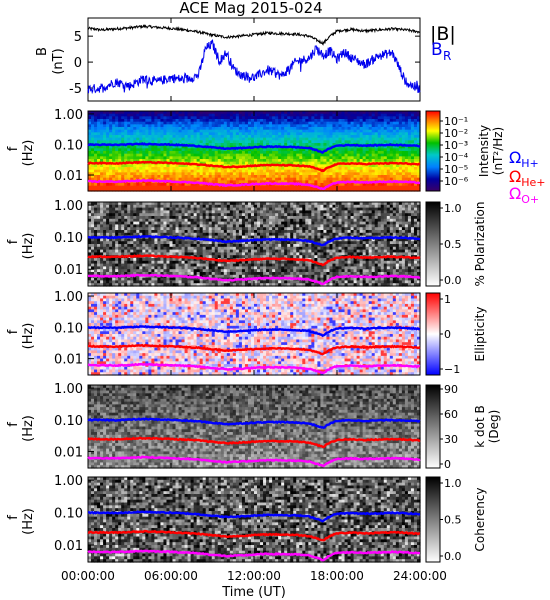 This screenshot has width=550, height=600. Describe the element at coordinates (480, 334) in the screenshot. I see `colorbar-label: Ellipticity` at that location.